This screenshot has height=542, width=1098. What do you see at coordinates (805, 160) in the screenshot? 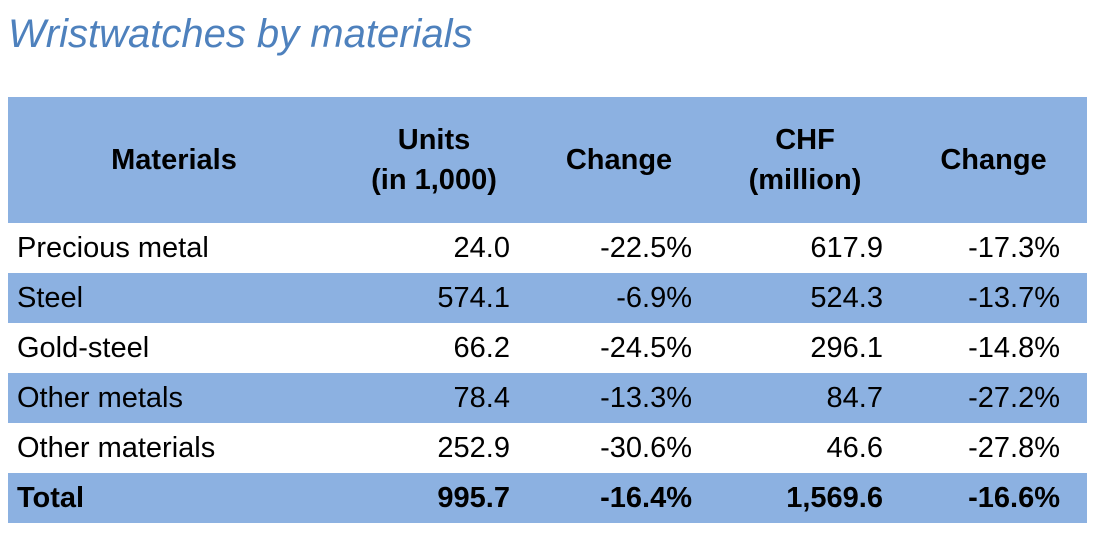
I see `column-header-chf: CHF (million)` at bounding box center [805, 160].